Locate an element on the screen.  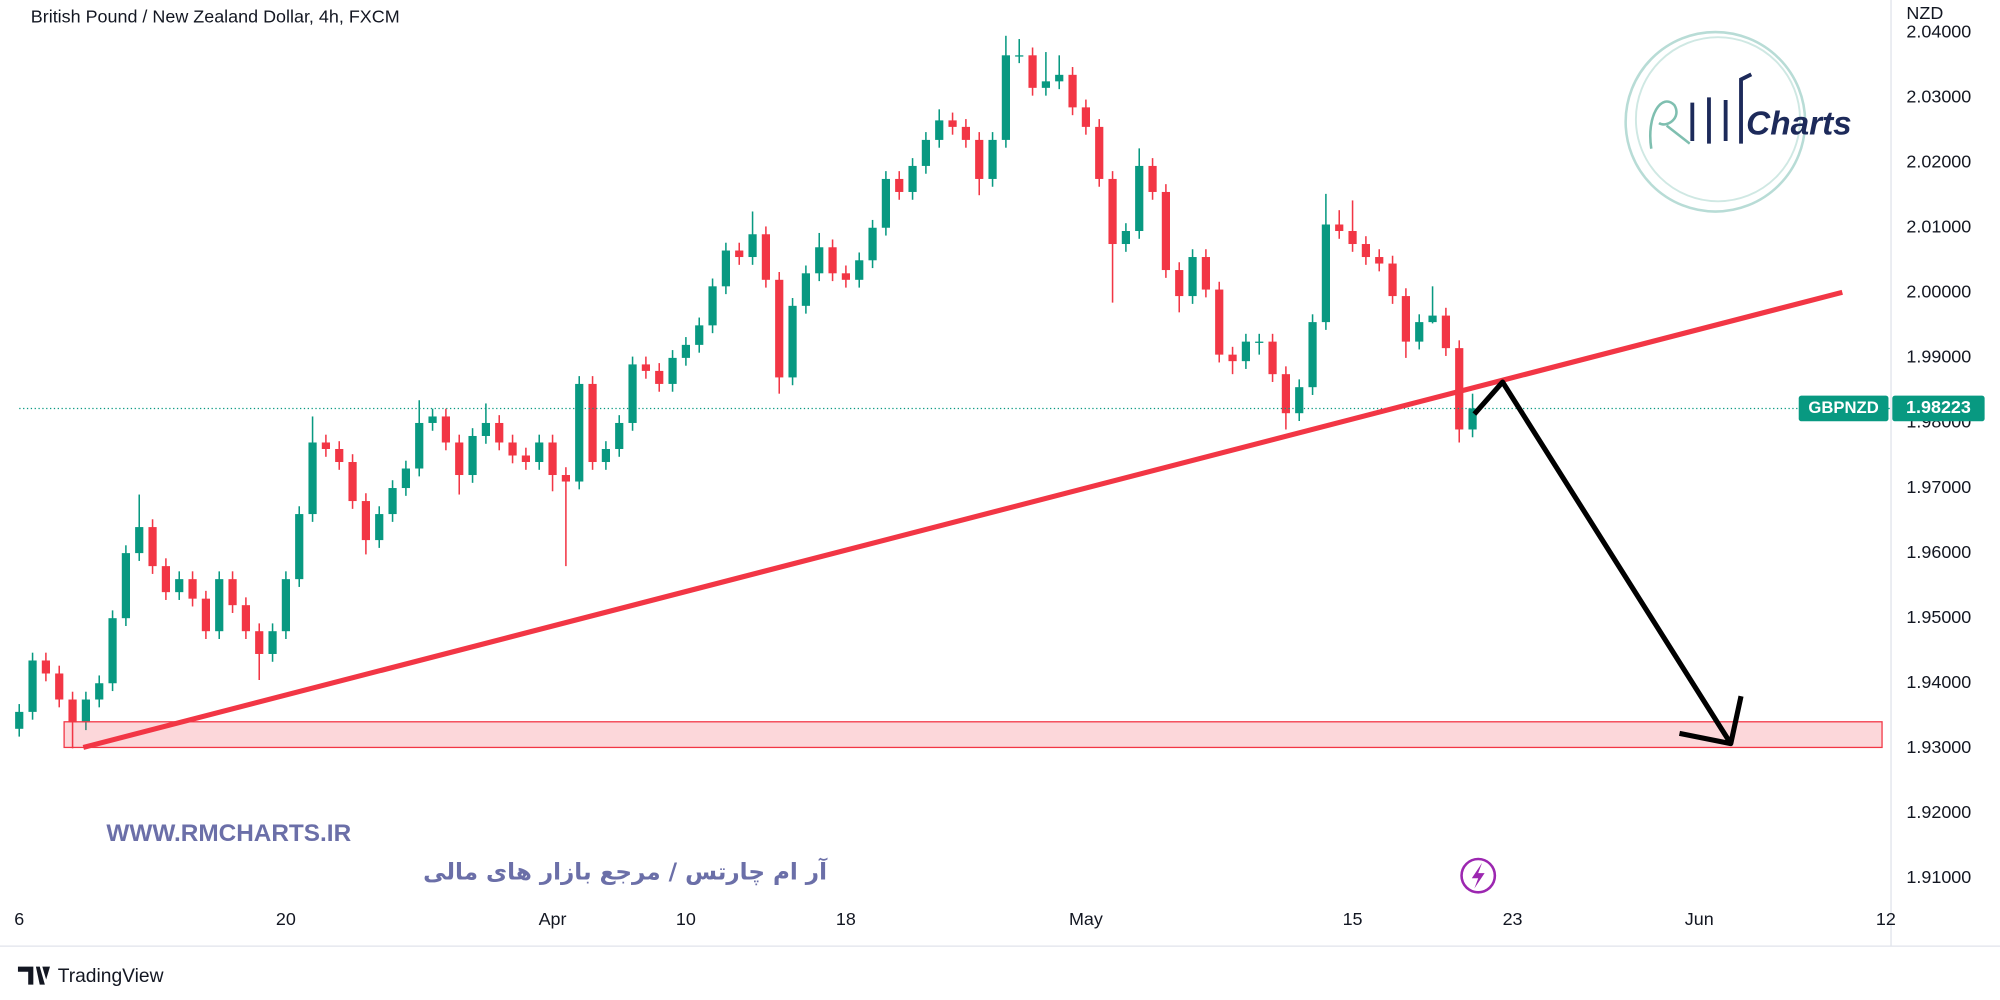
x-tick-label: 18 is located at coordinates (846, 919).